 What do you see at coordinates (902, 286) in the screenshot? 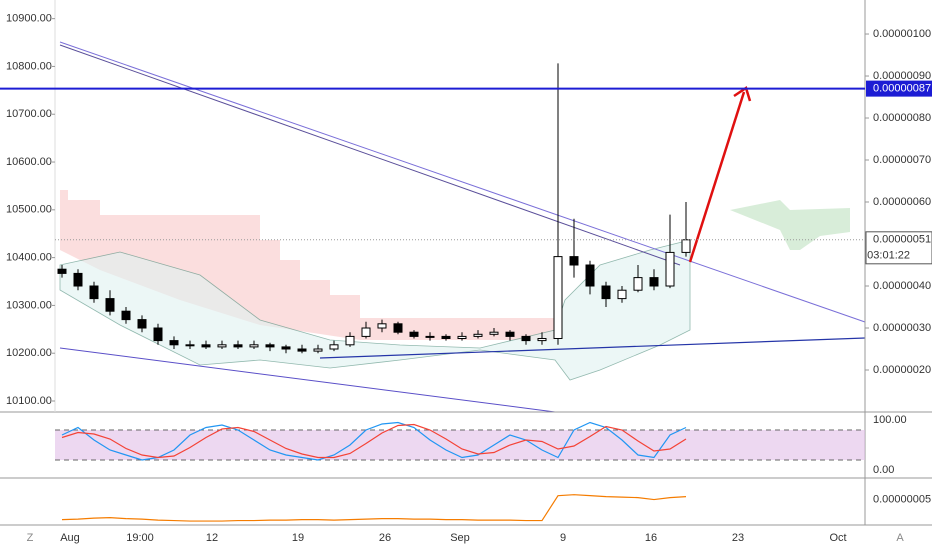
I see `y2-tick-label: 0.00000040` at bounding box center [902, 286].